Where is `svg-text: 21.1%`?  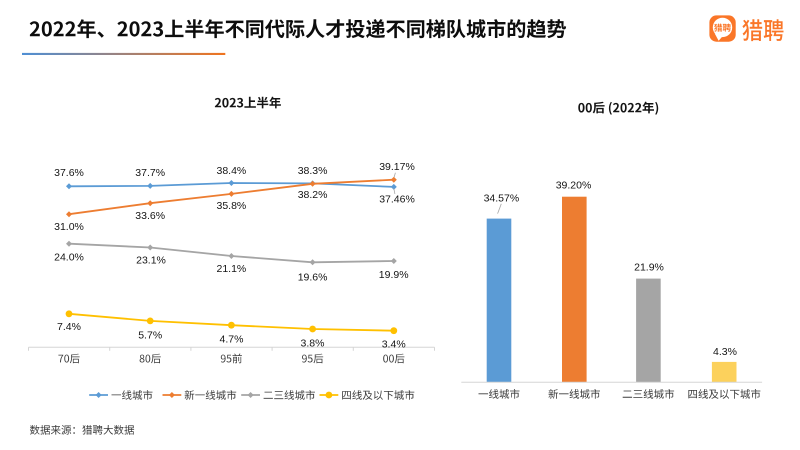 svg-text: 21.1% is located at coordinates (232, 269).